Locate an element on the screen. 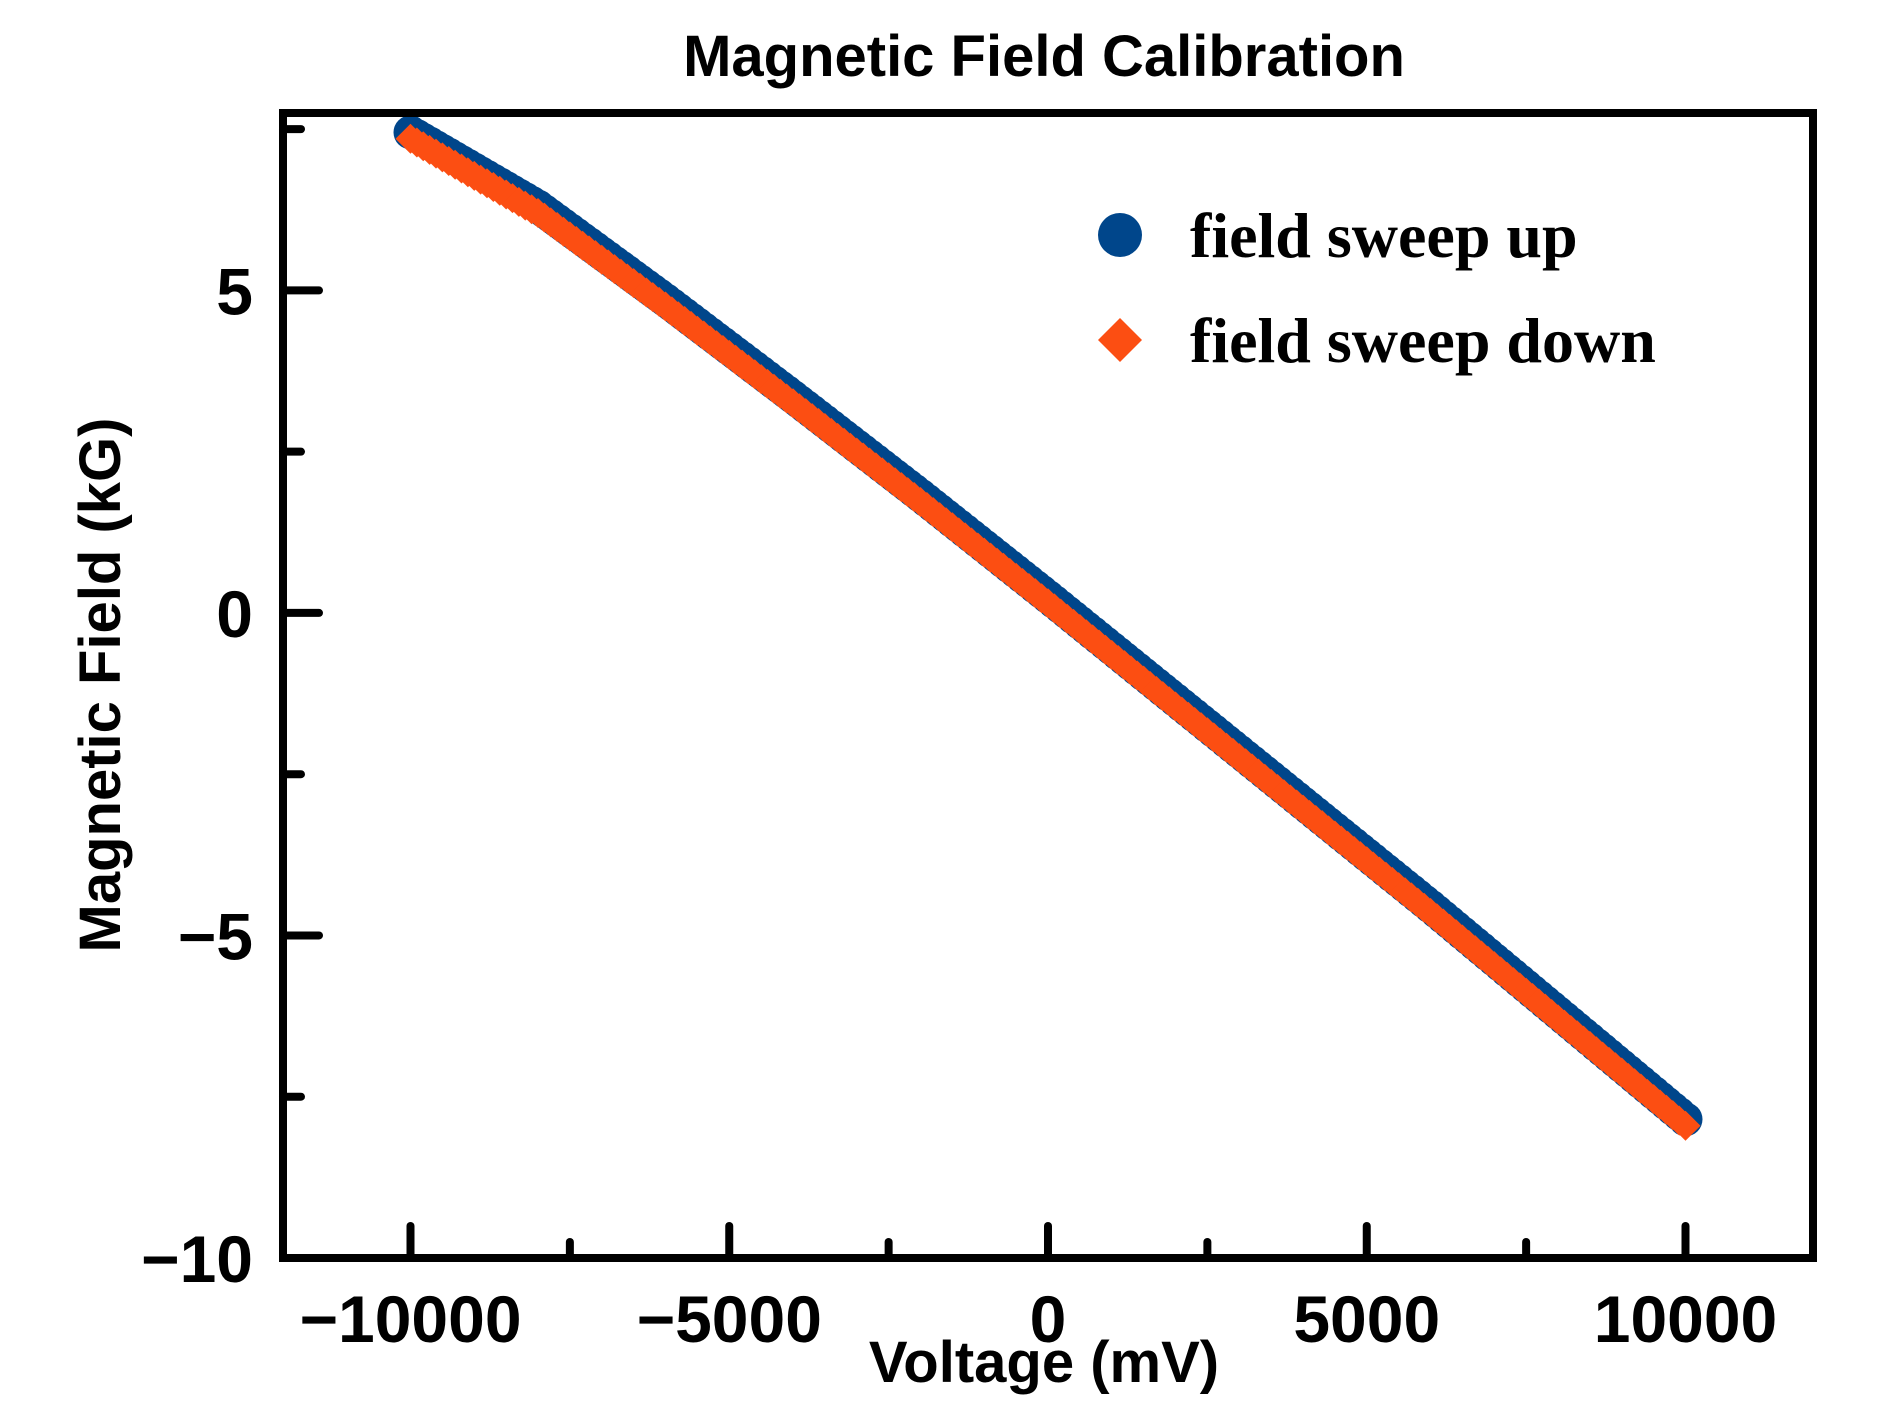  x-tick-label: −5000 is located at coordinates (729, 1319).